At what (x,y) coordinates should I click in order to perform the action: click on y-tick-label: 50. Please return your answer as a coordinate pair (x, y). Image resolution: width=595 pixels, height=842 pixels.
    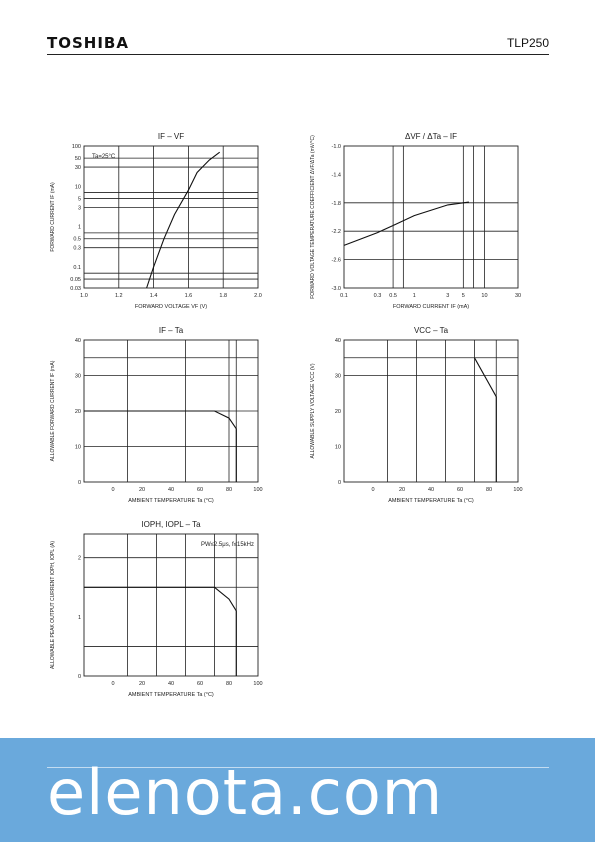
    Looking at the image, I should click on (78, 159).